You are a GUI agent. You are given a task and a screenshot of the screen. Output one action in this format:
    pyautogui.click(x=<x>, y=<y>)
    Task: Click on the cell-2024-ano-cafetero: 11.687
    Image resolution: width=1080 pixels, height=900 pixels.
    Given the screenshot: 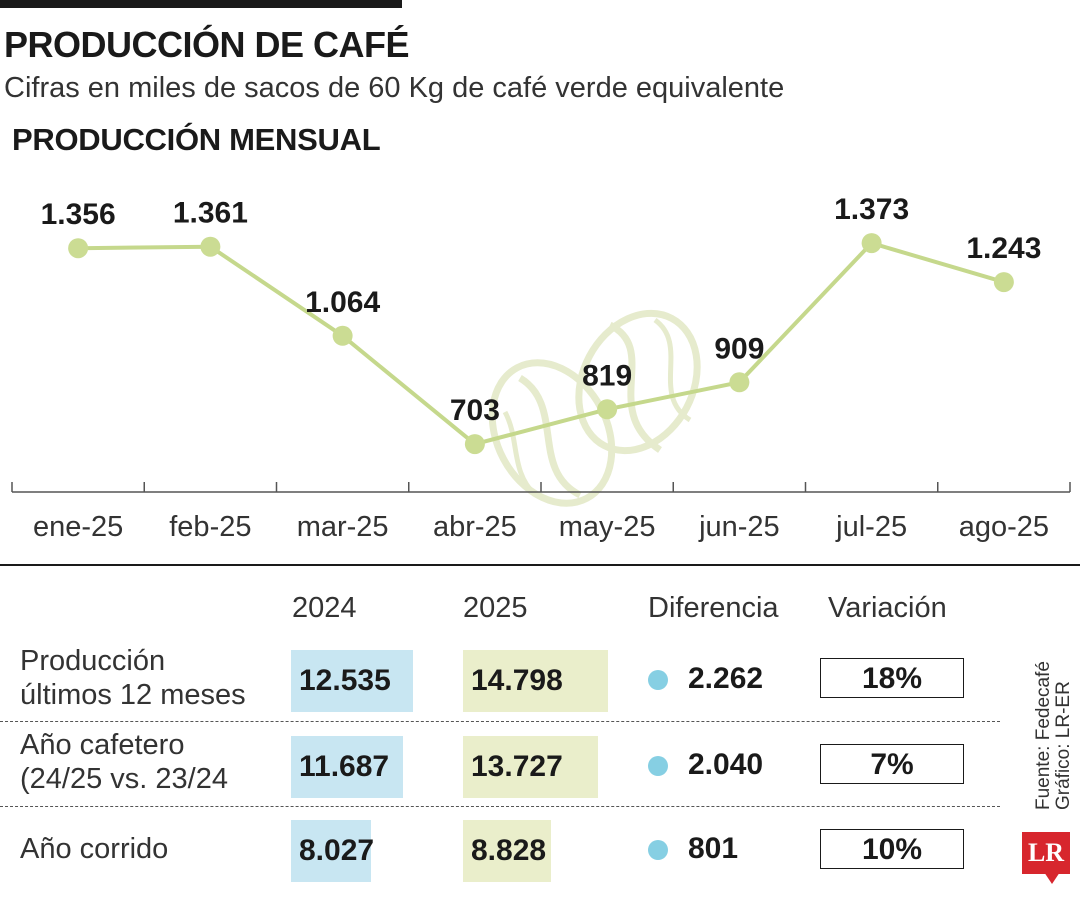 What is the action you would take?
    pyautogui.click(x=347, y=767)
    